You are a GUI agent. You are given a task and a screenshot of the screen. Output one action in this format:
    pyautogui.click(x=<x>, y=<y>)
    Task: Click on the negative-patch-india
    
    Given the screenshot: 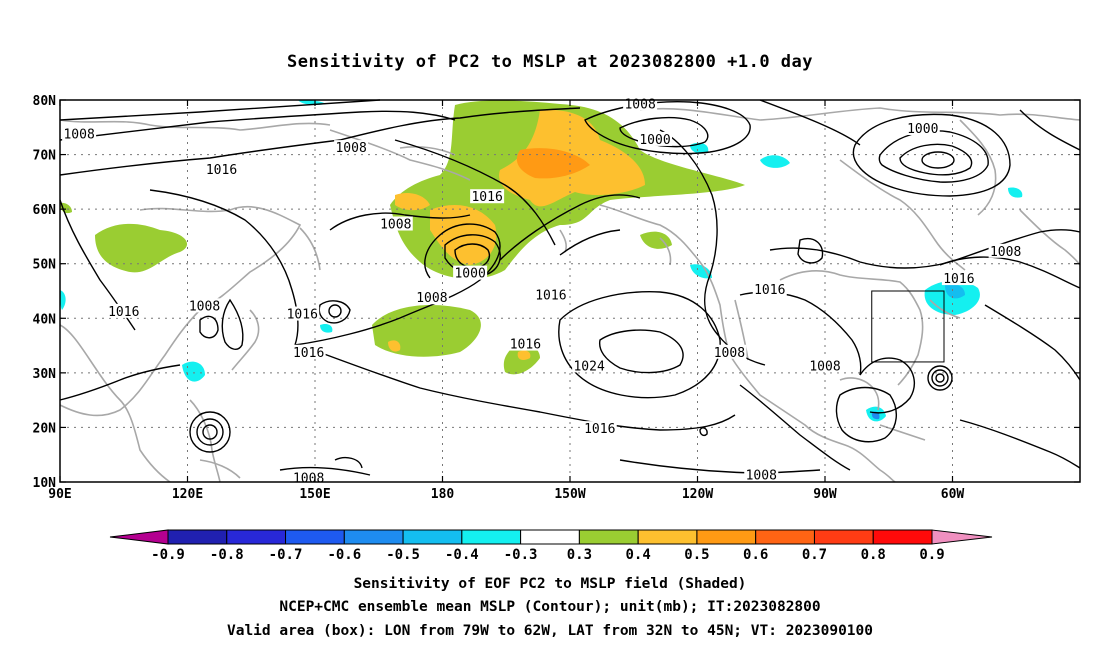 What is the action you would take?
    pyautogui.click(x=63, y=300)
    